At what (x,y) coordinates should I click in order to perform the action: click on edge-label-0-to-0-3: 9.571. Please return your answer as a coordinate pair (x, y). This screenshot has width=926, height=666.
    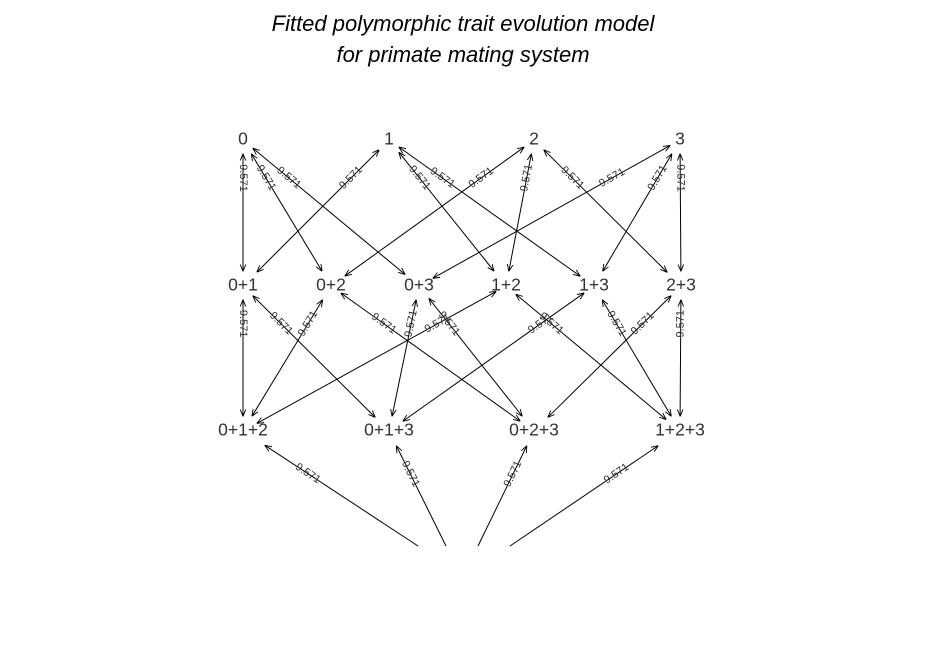
    Looking at the image, I should click on (288, 177).